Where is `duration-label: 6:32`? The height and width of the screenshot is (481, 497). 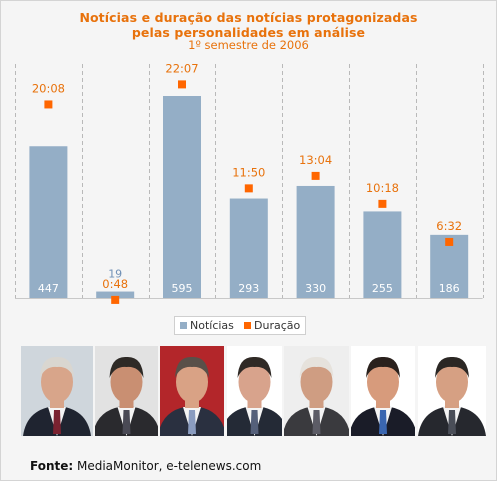
duration-label: 6:32 is located at coordinates (449, 226).